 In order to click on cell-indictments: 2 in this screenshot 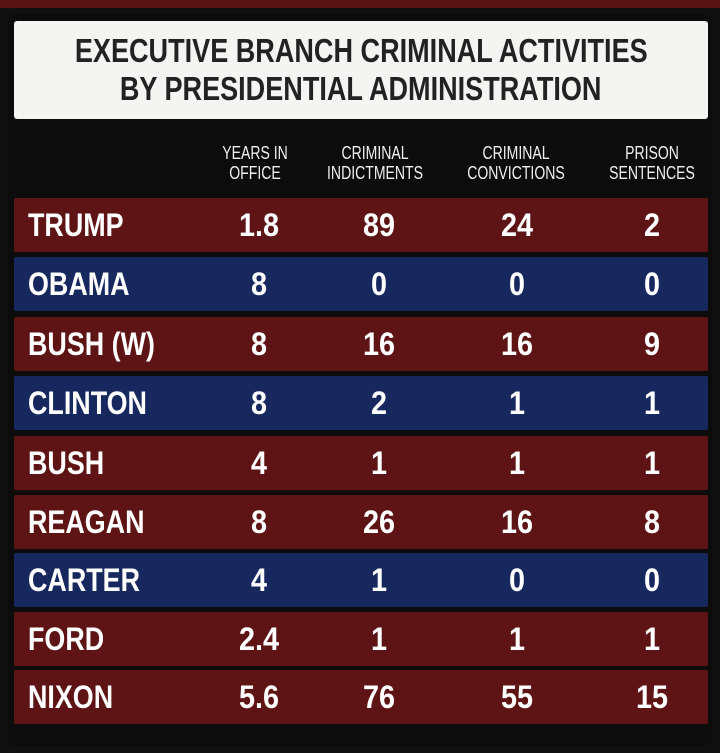, I will do `click(379, 403)`.